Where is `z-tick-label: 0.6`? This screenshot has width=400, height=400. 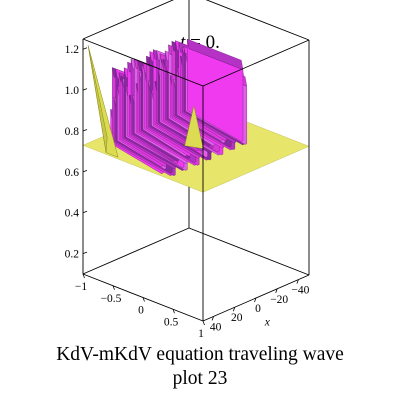
z-tick-label: 0.6 is located at coordinates (72, 173).